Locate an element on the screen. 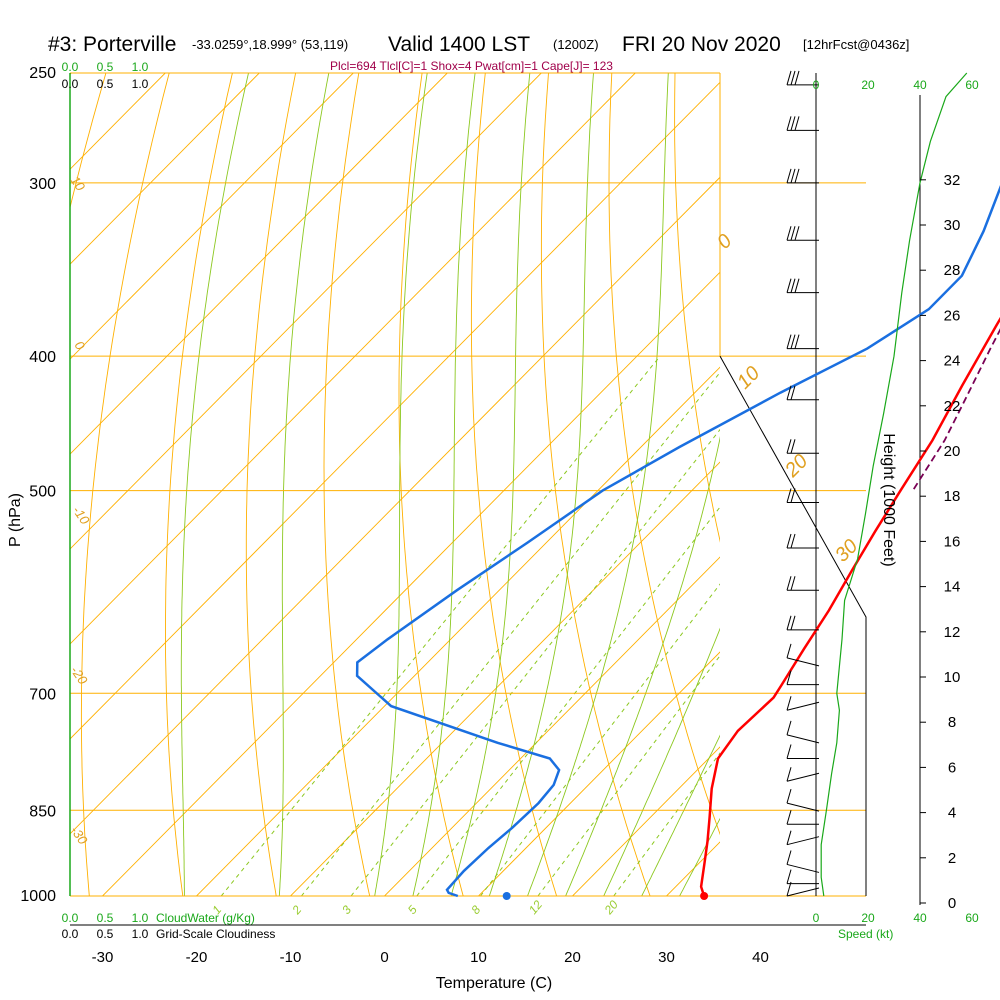  cloud-scale-tick-top-black: 0.5 is located at coordinates (105, 84).